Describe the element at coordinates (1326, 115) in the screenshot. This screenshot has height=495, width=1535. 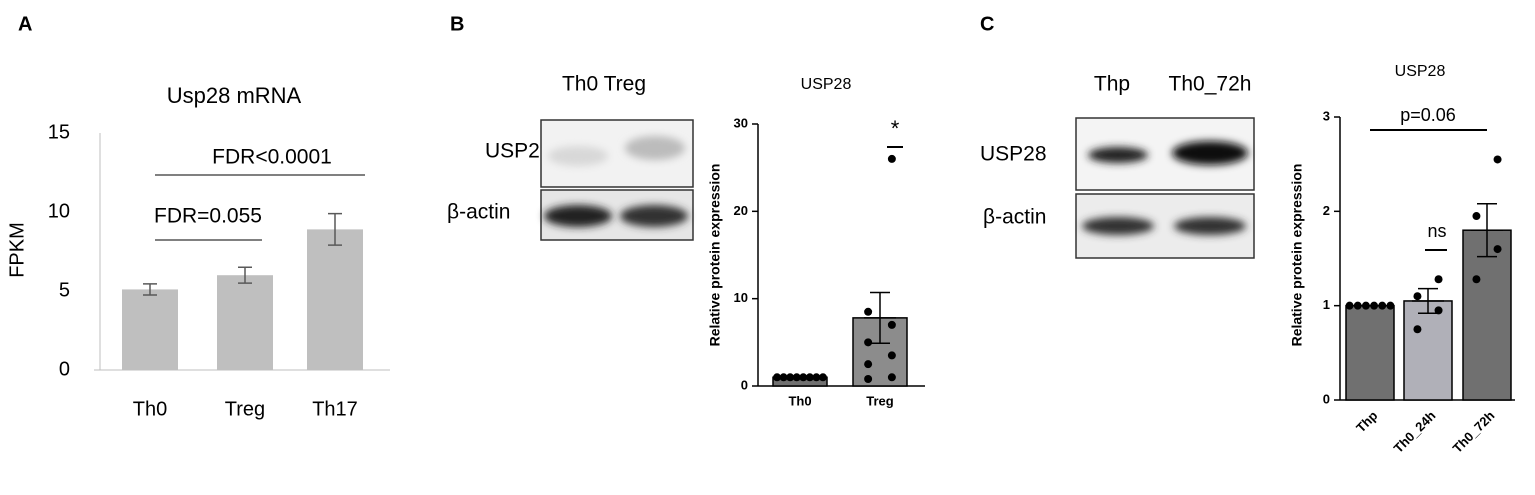
I see `y-tick-label: 3` at that location.